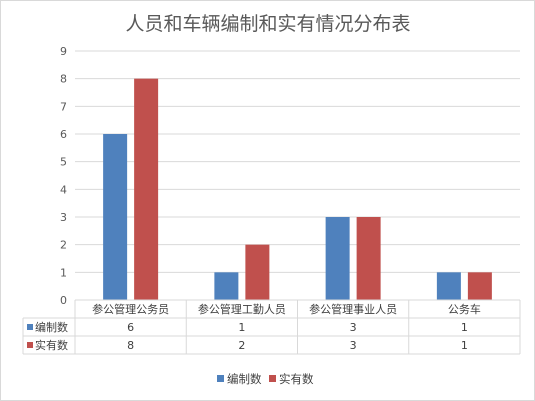  What do you see at coordinates (63, 272) in the screenshot?
I see `y-tick-label-1: 1` at bounding box center [63, 272].